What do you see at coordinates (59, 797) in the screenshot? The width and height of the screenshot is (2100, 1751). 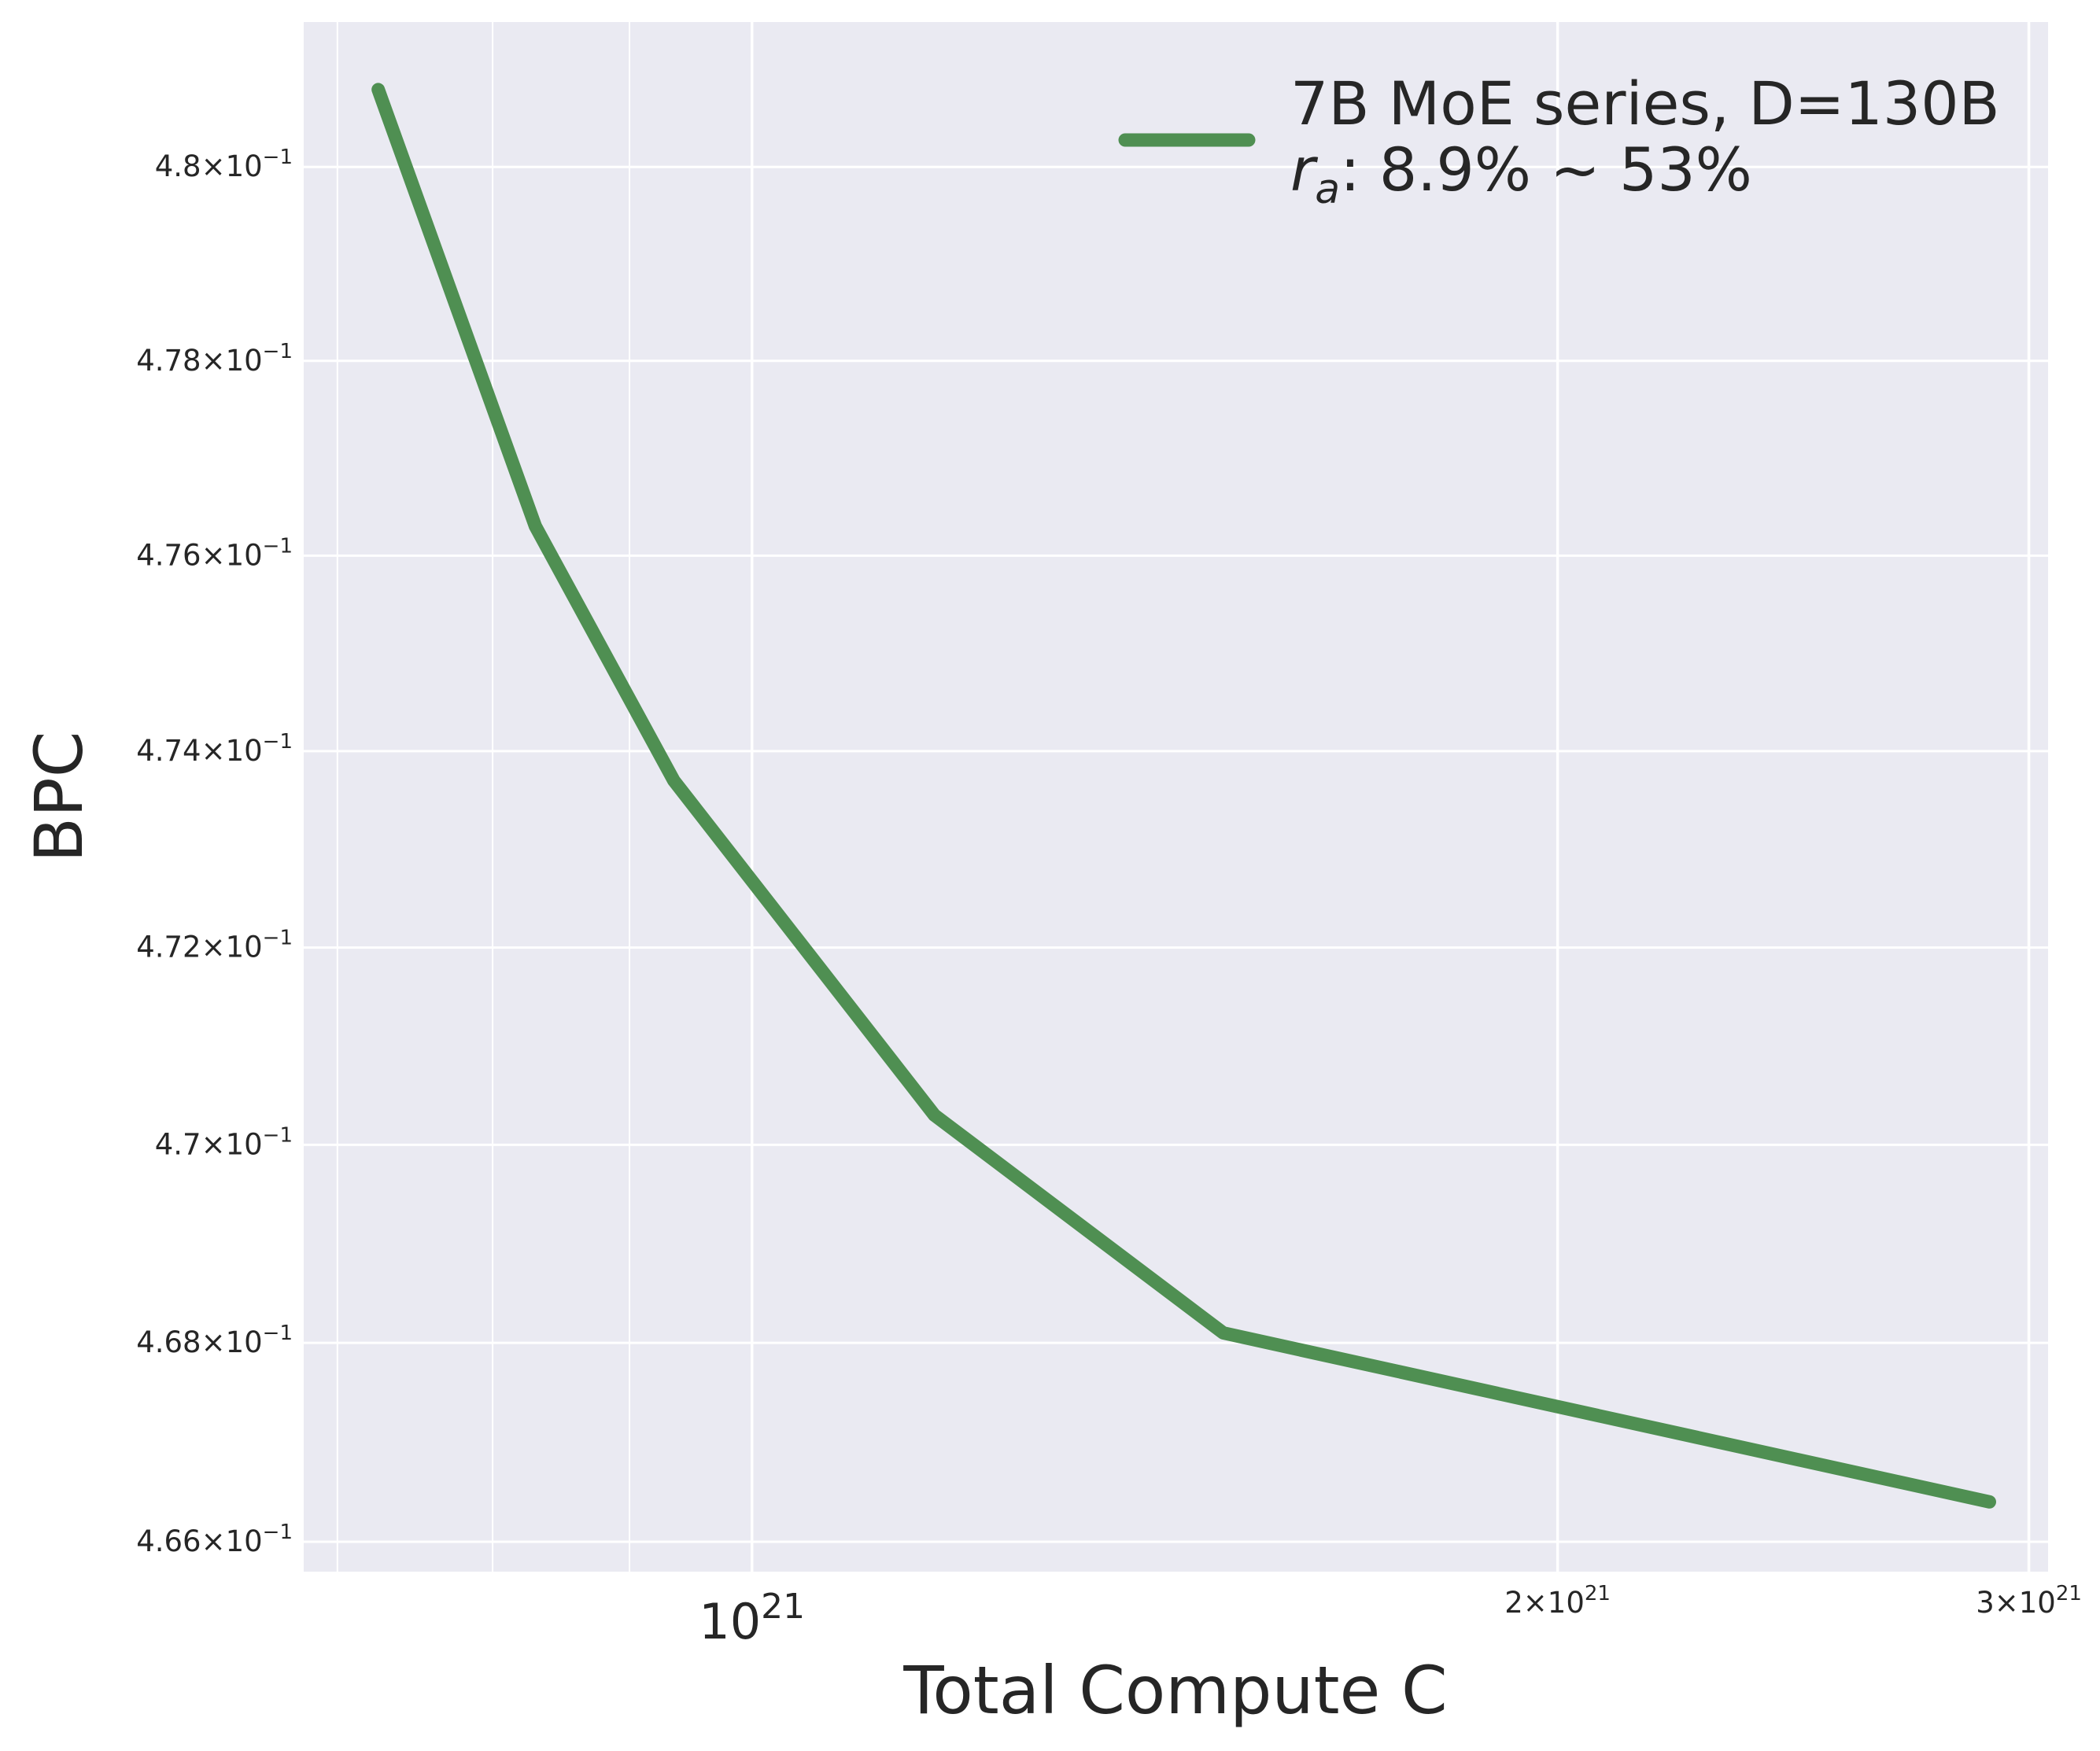 I see `y-axis-title: BPC` at bounding box center [59, 797].